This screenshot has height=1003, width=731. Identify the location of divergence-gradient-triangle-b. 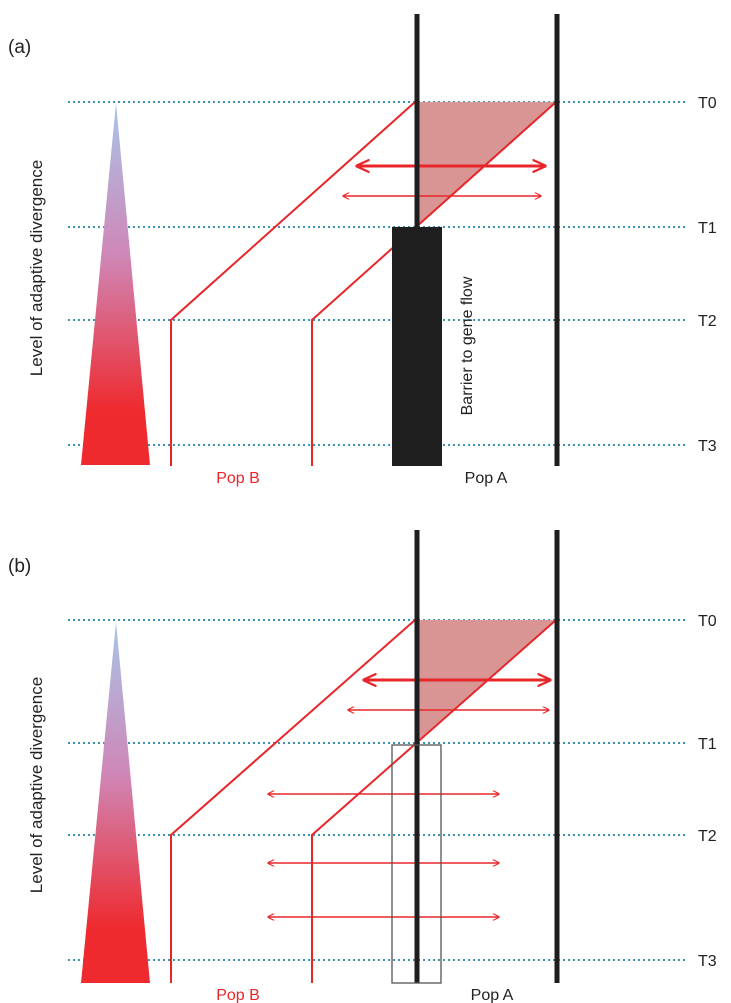
(115, 802).